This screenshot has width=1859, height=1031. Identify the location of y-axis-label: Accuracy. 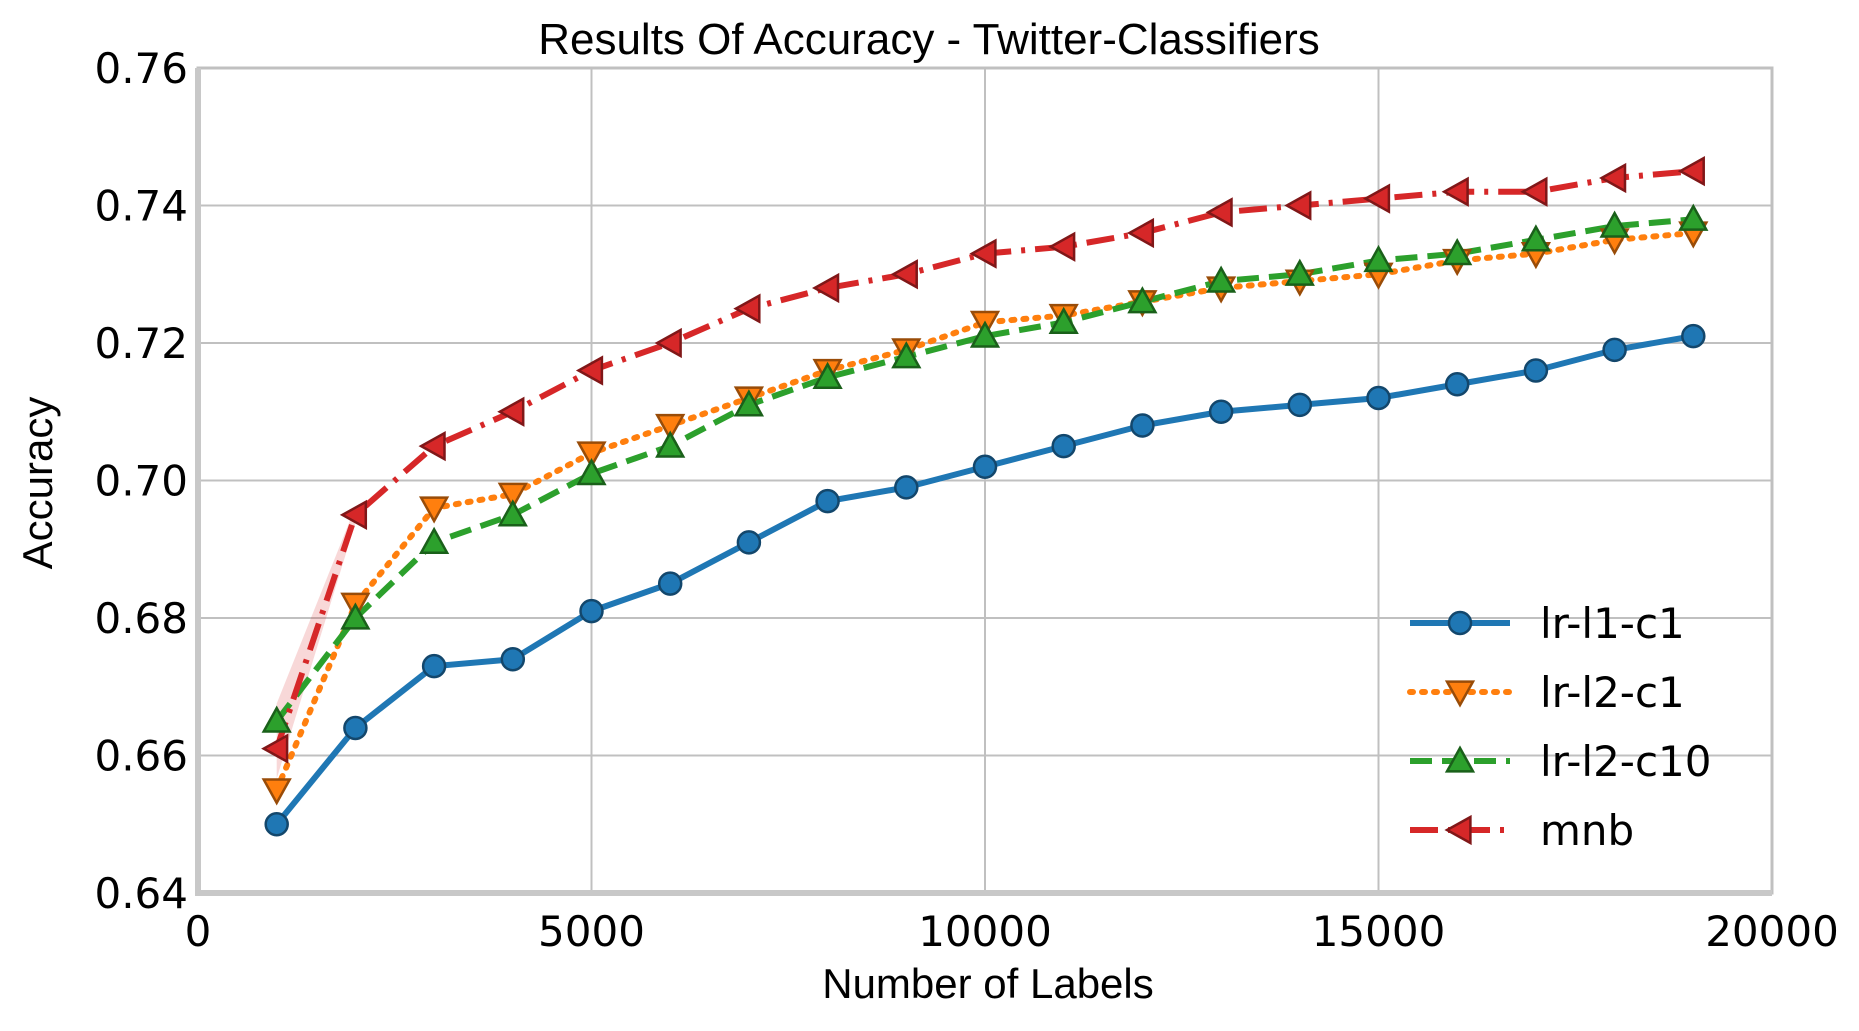
(37, 483).